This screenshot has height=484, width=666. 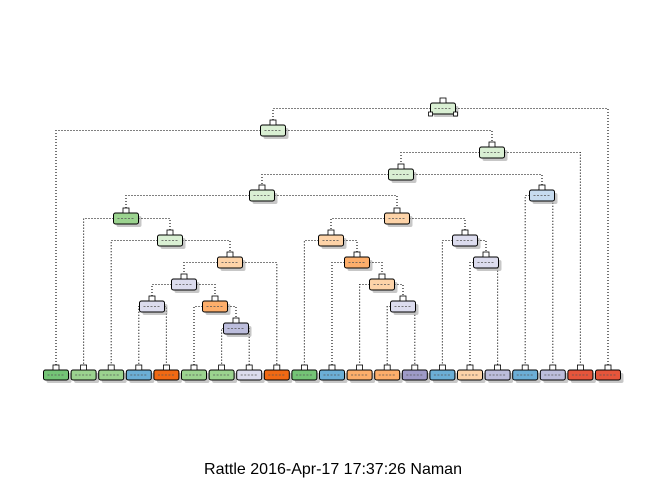 What do you see at coordinates (455, 114) in the screenshot?
I see `root-marker` at bounding box center [455, 114].